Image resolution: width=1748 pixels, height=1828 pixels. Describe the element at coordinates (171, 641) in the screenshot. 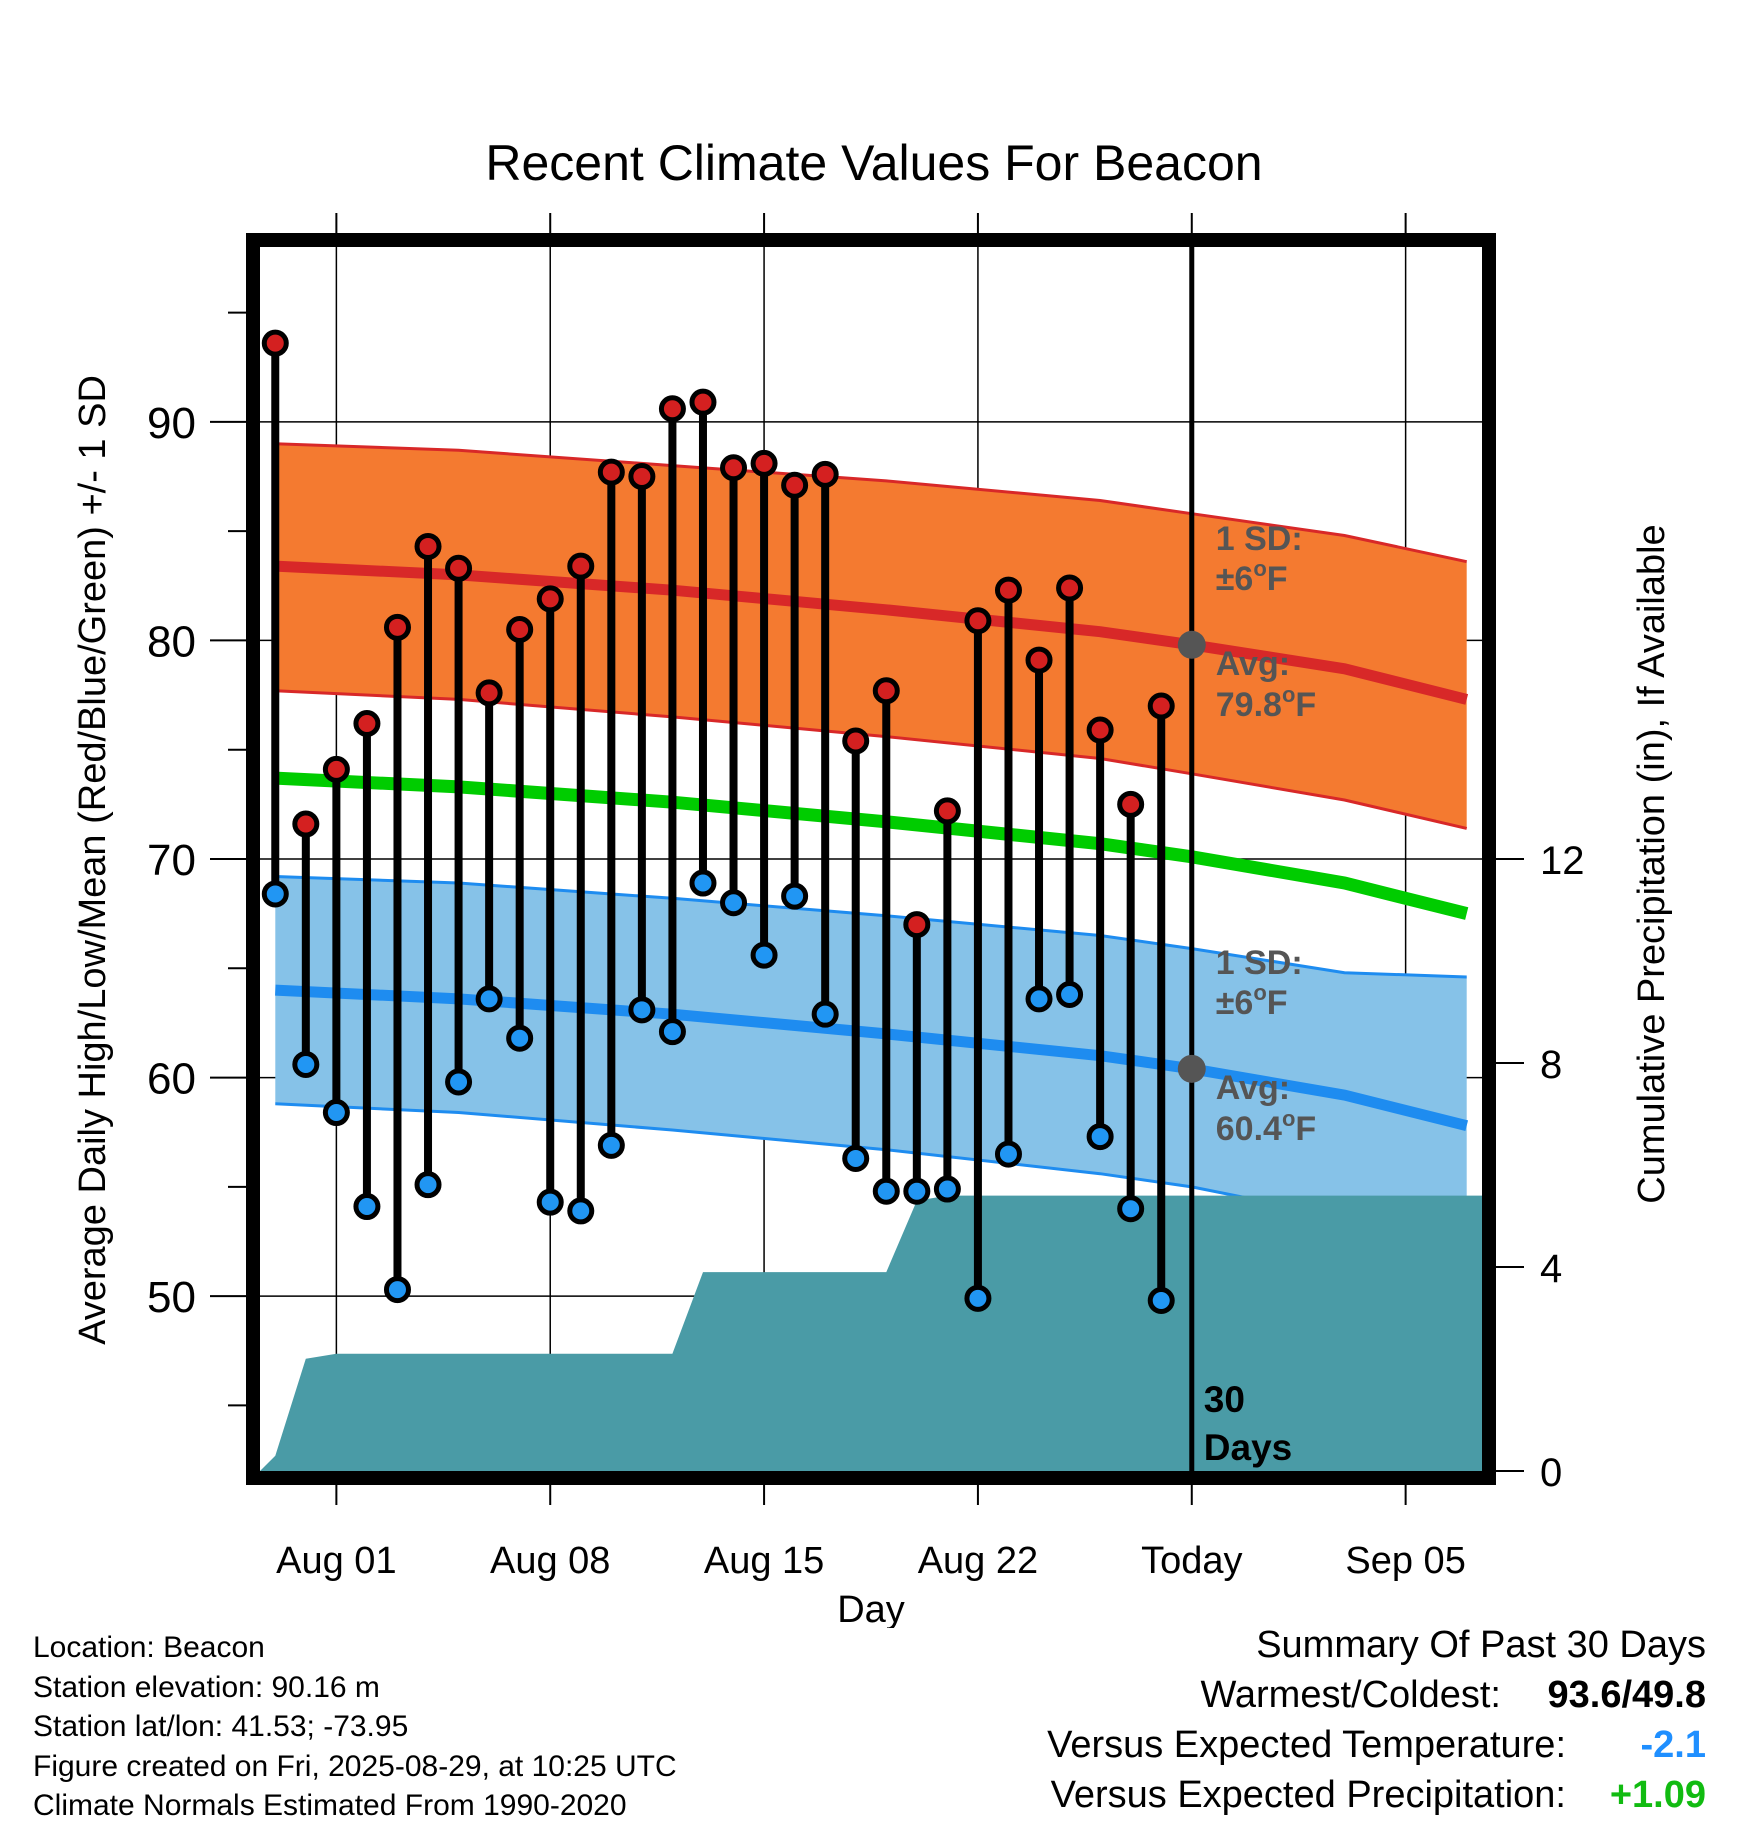

I see `y-tick-label: 80` at that location.